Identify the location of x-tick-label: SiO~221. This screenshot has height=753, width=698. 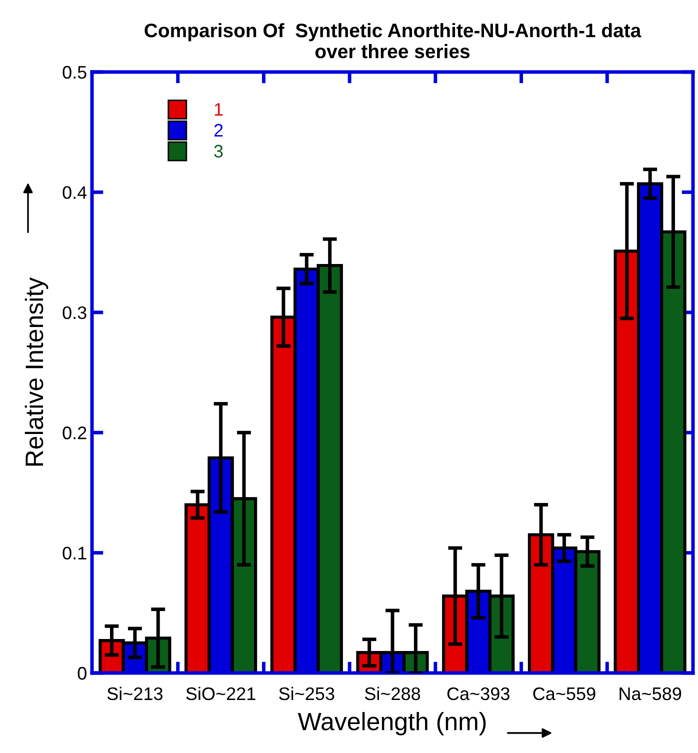
(221, 693).